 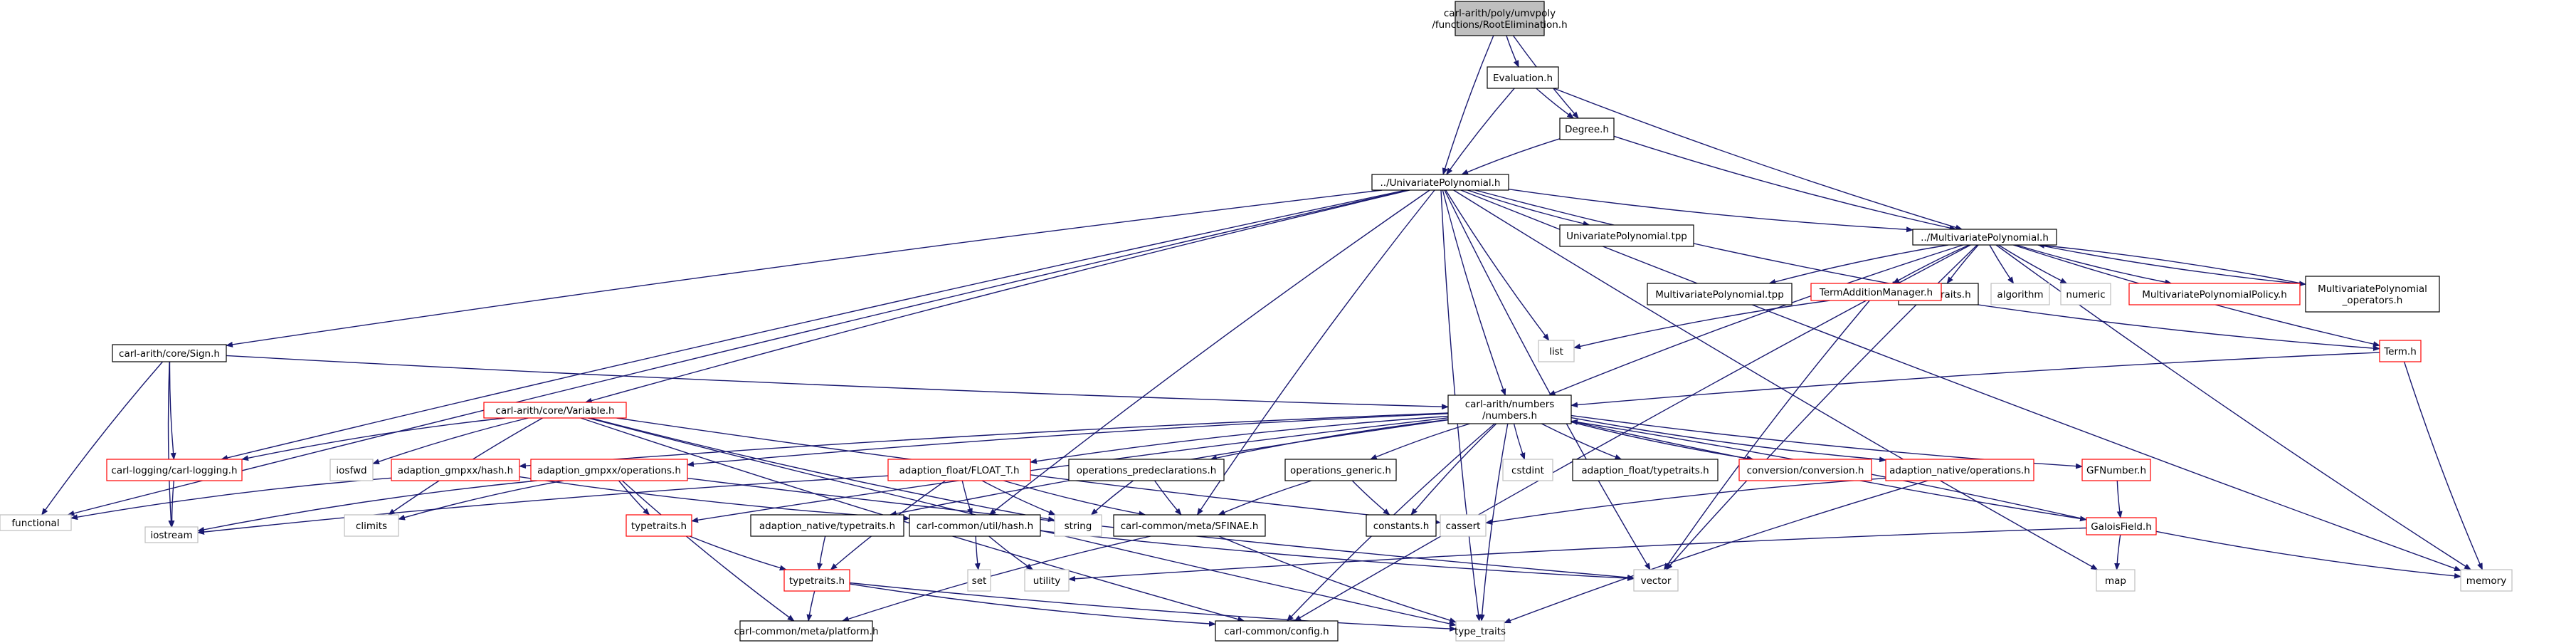 What do you see at coordinates (1959, 470) in the screenshot?
I see `node-native-ops: adaption_native/operations.h` at bounding box center [1959, 470].